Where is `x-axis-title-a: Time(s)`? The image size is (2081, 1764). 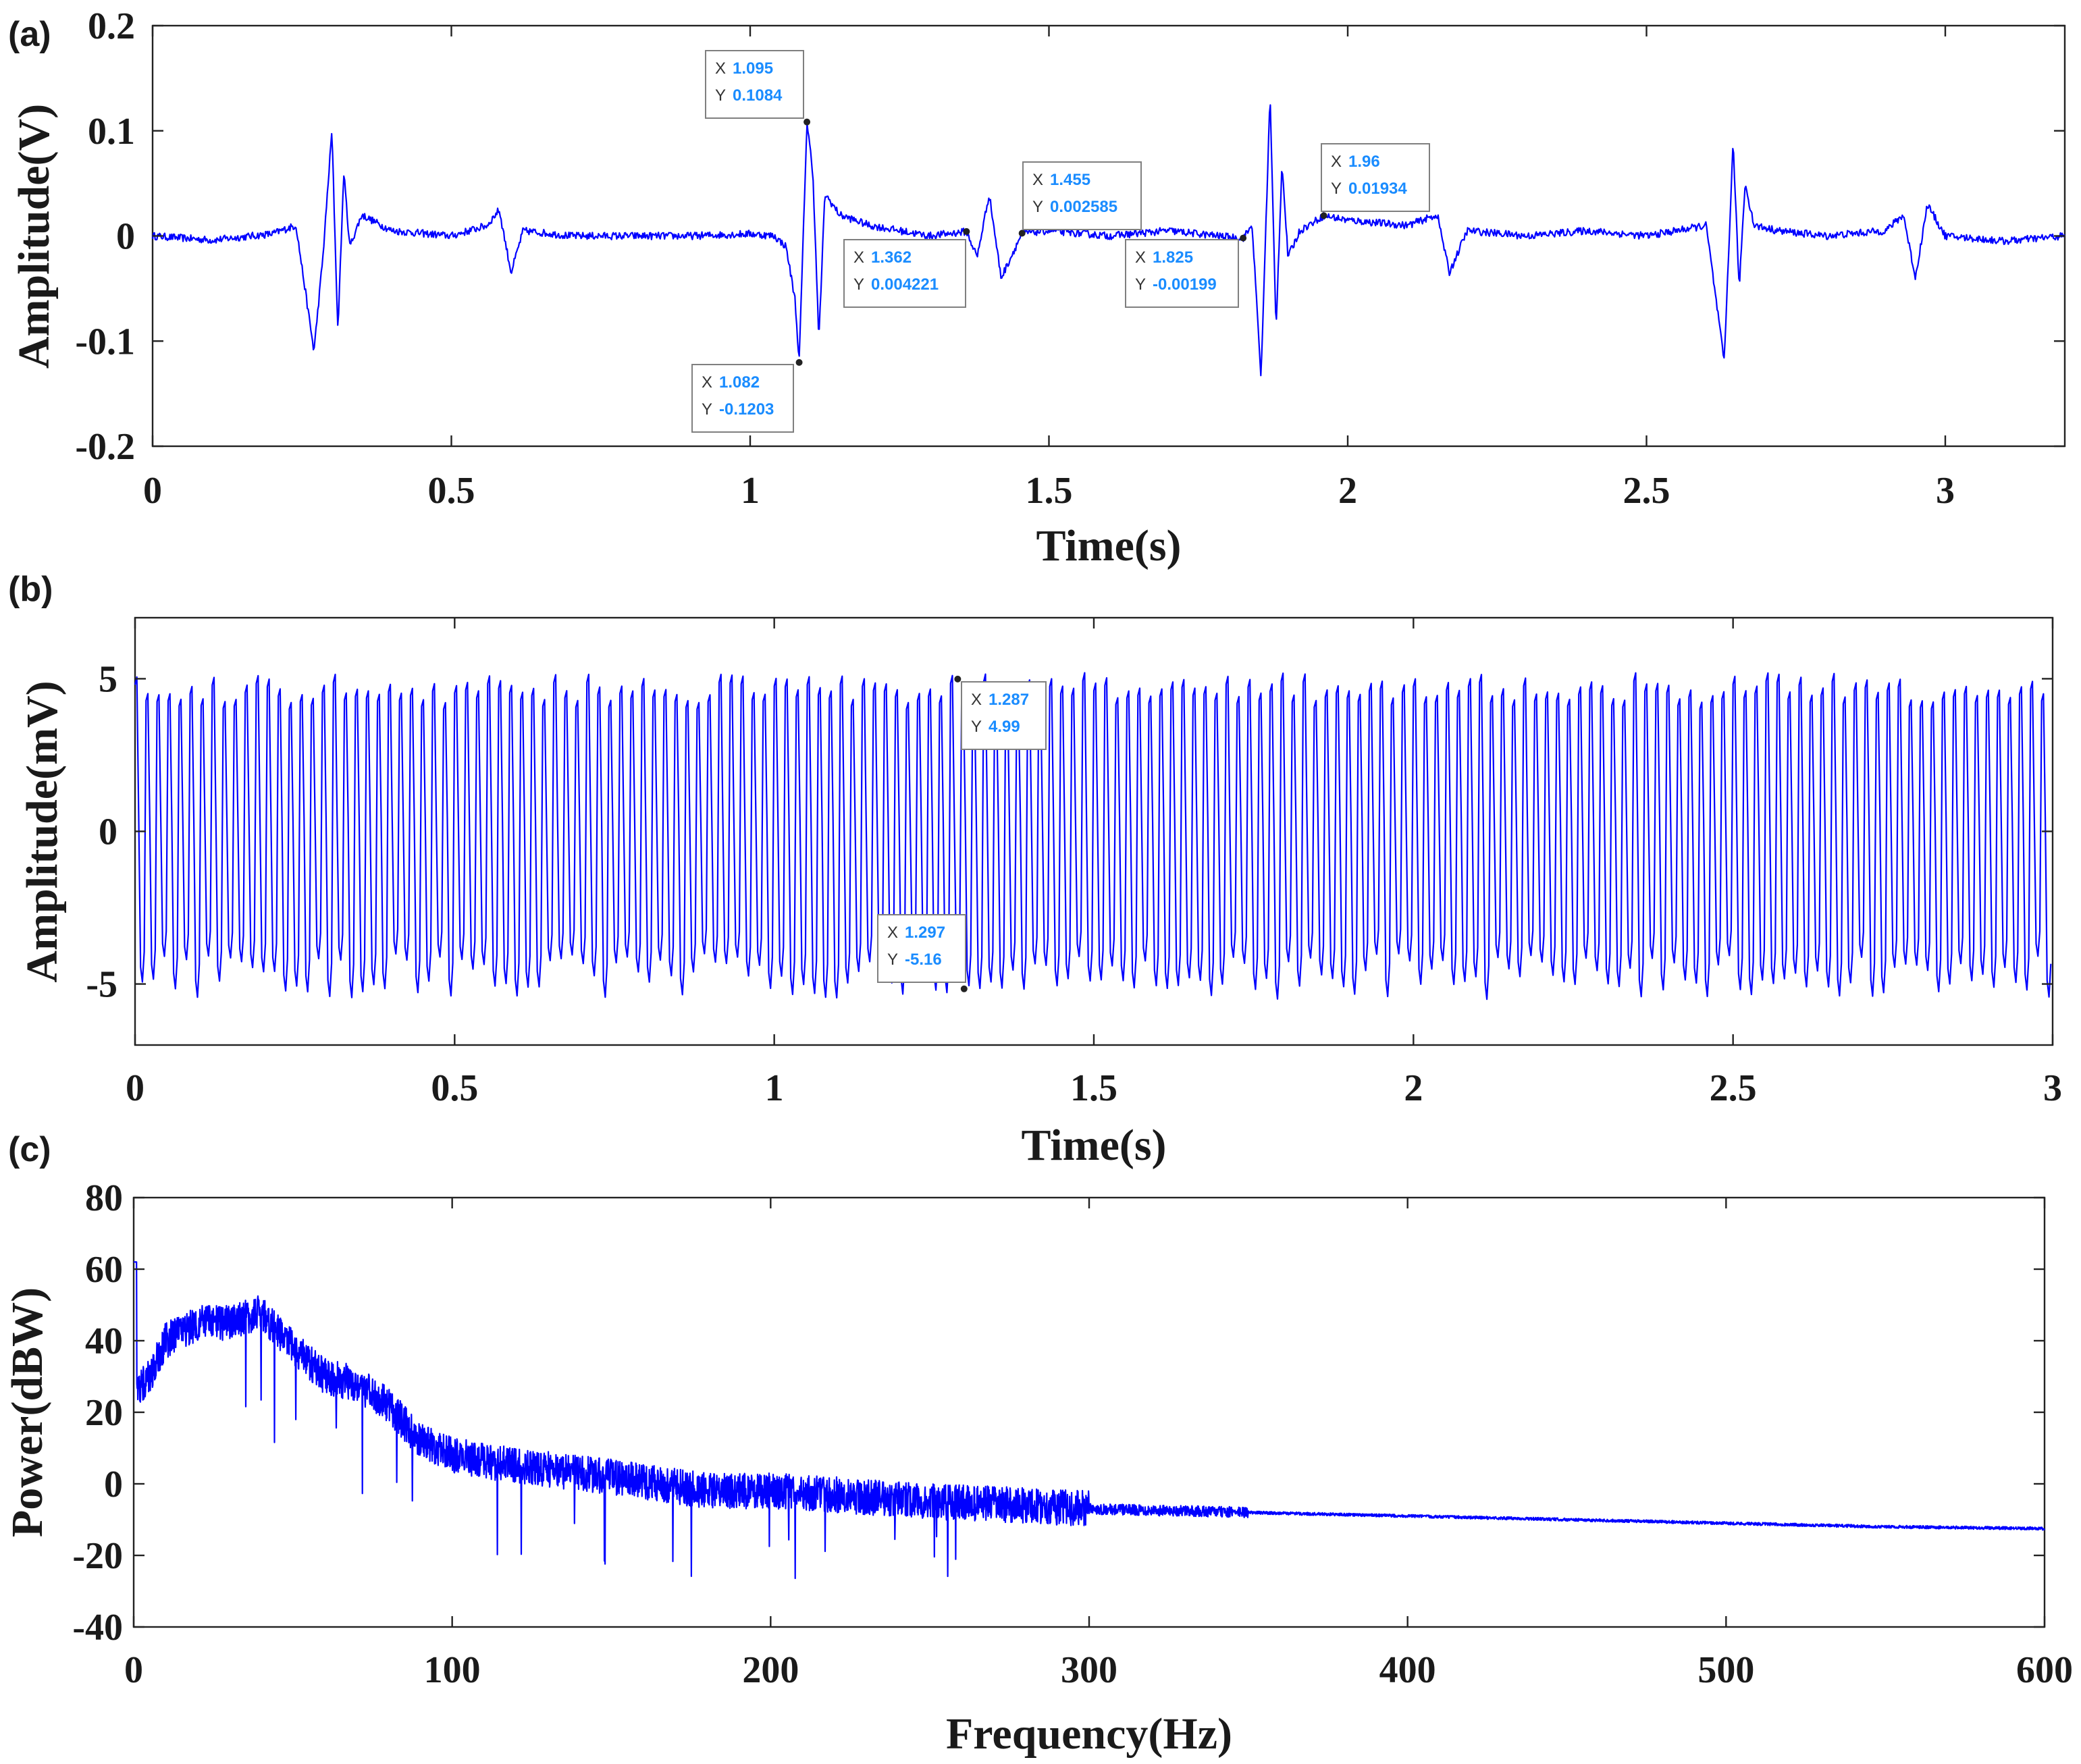
x-axis-title-a: Time(s) is located at coordinates (1108, 545).